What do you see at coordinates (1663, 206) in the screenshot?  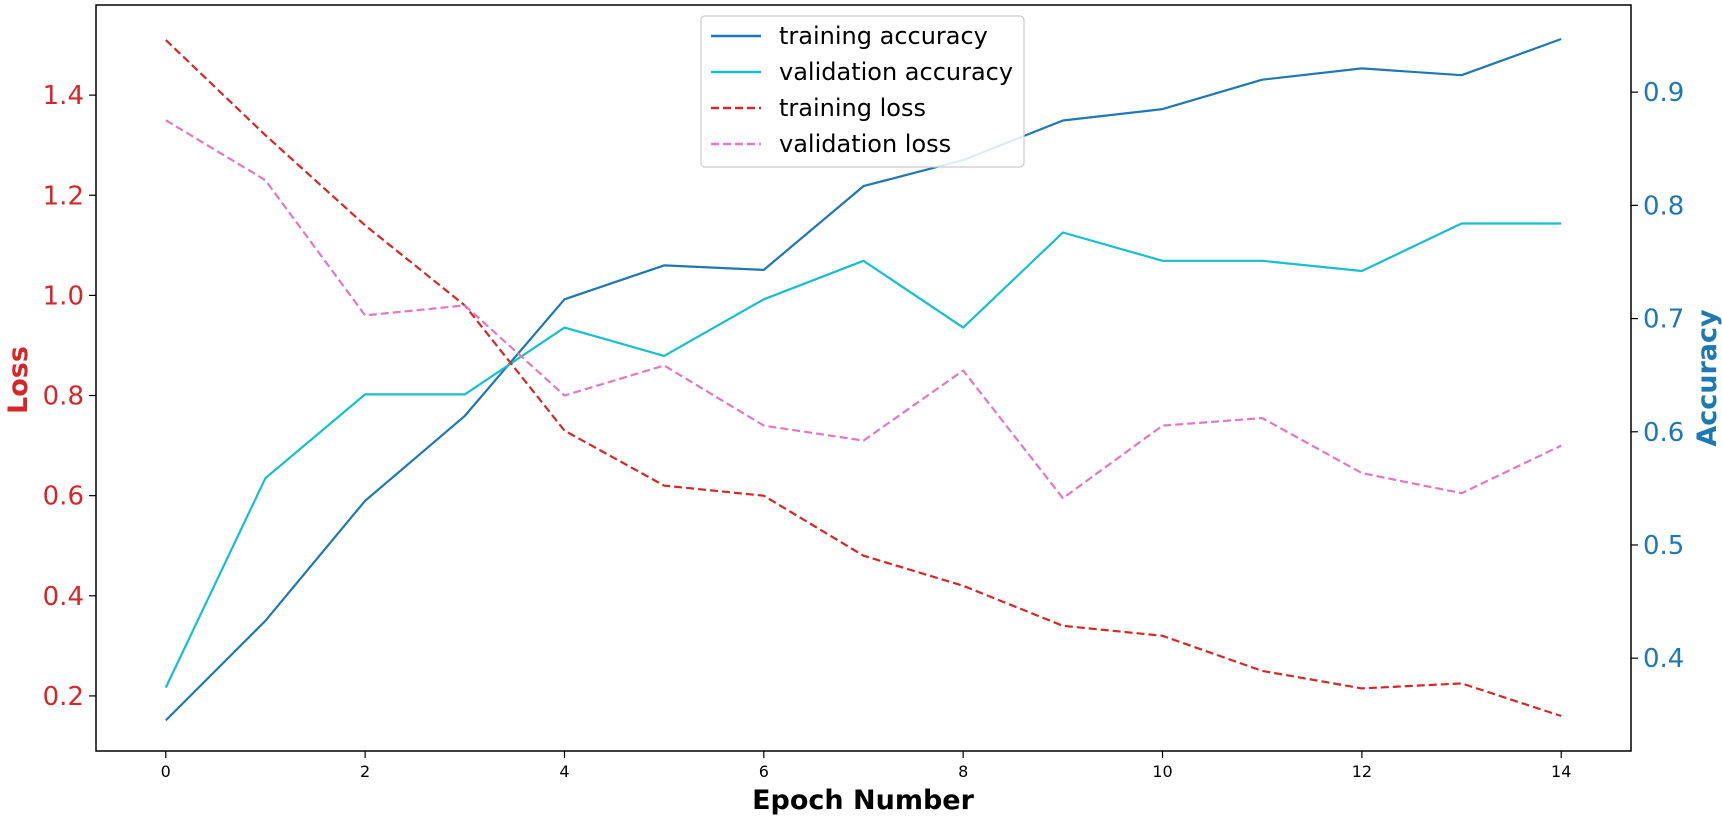 I see `right-tick-label: 0.8` at bounding box center [1663, 206].